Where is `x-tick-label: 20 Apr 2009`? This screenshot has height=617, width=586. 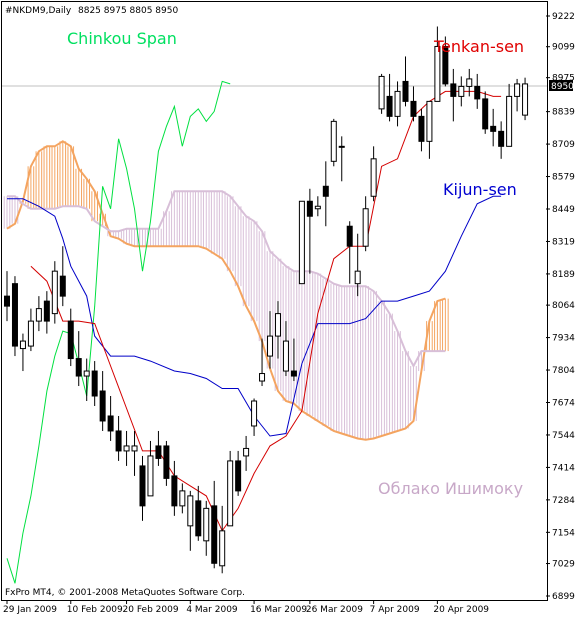
x-tick-label: 20 Apr 2009 is located at coordinates (461, 610).